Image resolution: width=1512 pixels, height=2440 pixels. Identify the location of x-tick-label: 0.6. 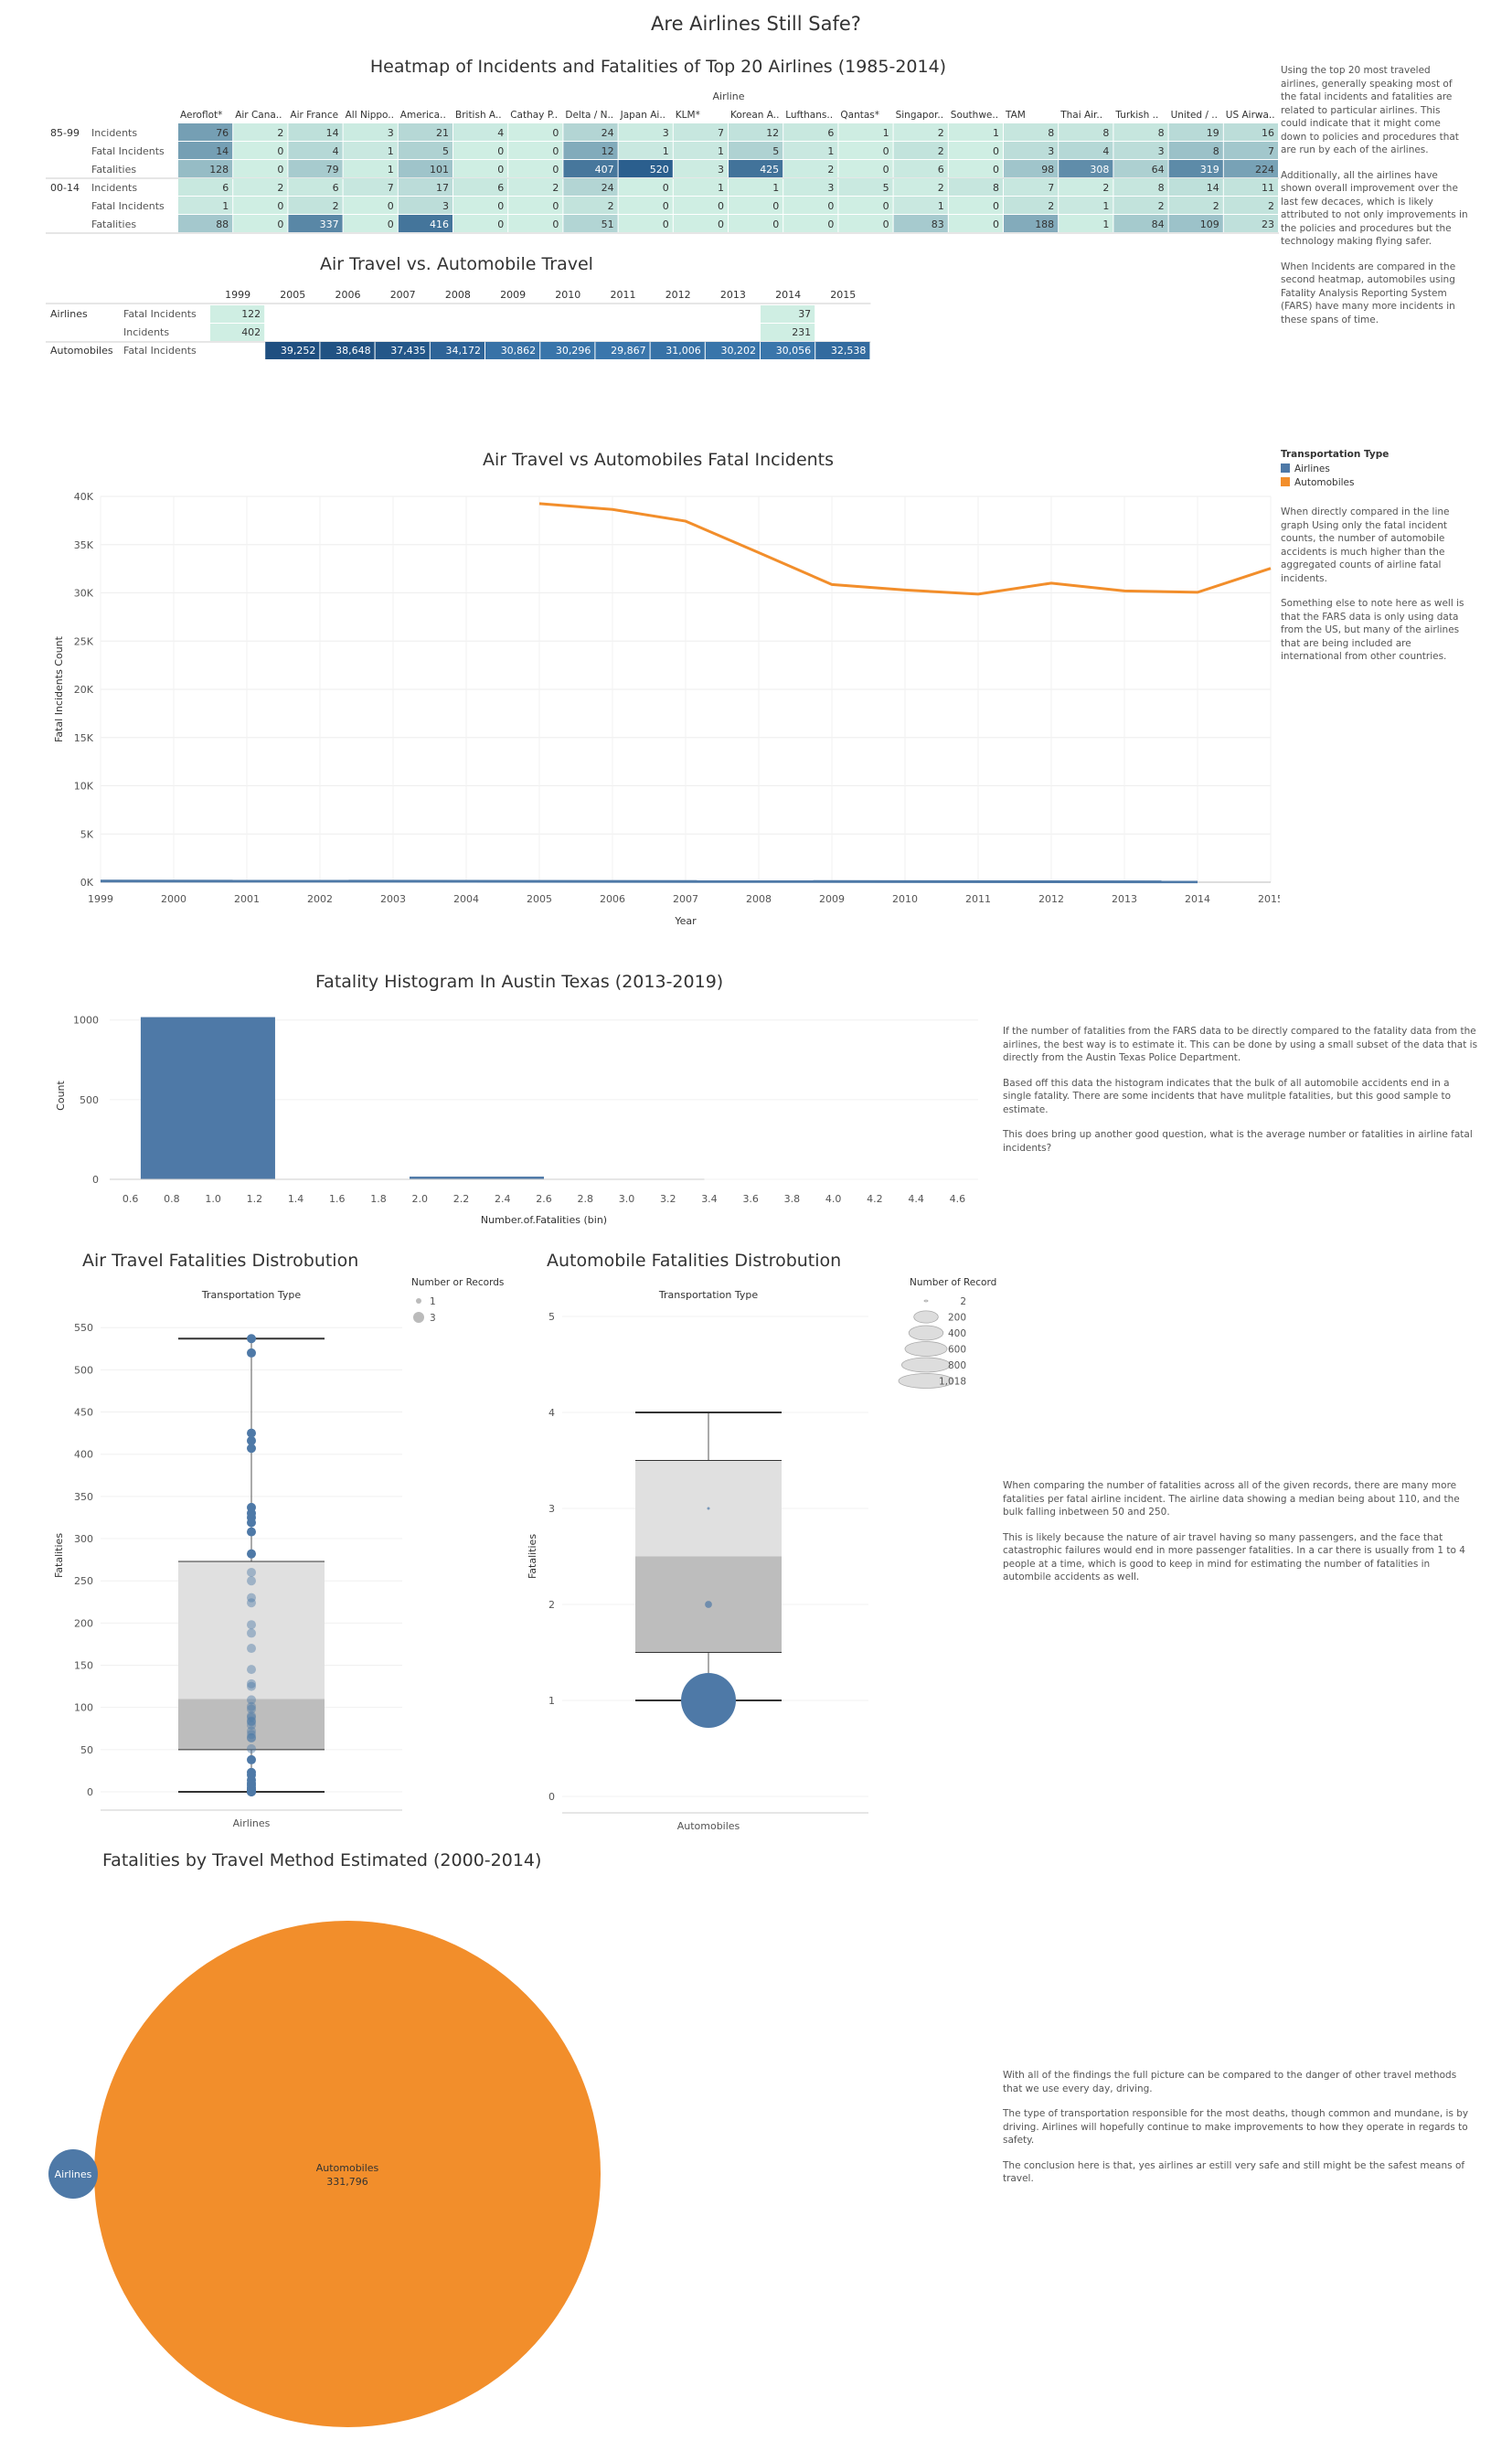
(130, 1199).